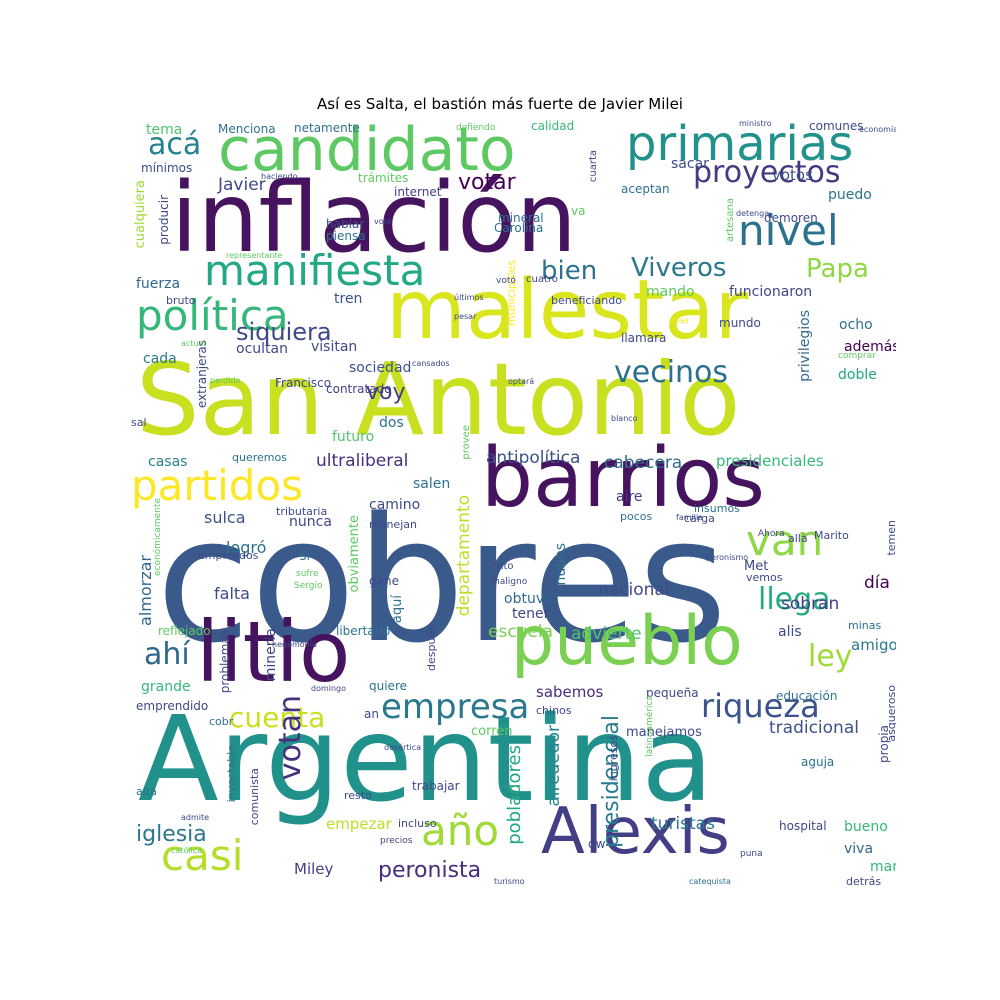 The image size is (1000, 1000). I want to click on word-aire: aire, so click(629, 497).